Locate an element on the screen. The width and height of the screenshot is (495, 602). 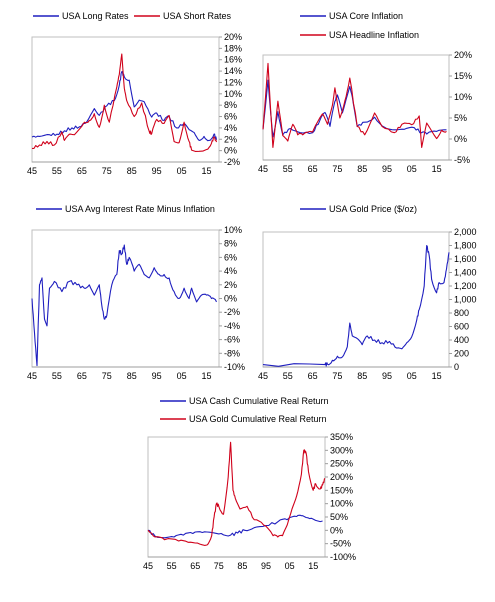
y-tick-label: 1,400 is located at coordinates (465, 273).